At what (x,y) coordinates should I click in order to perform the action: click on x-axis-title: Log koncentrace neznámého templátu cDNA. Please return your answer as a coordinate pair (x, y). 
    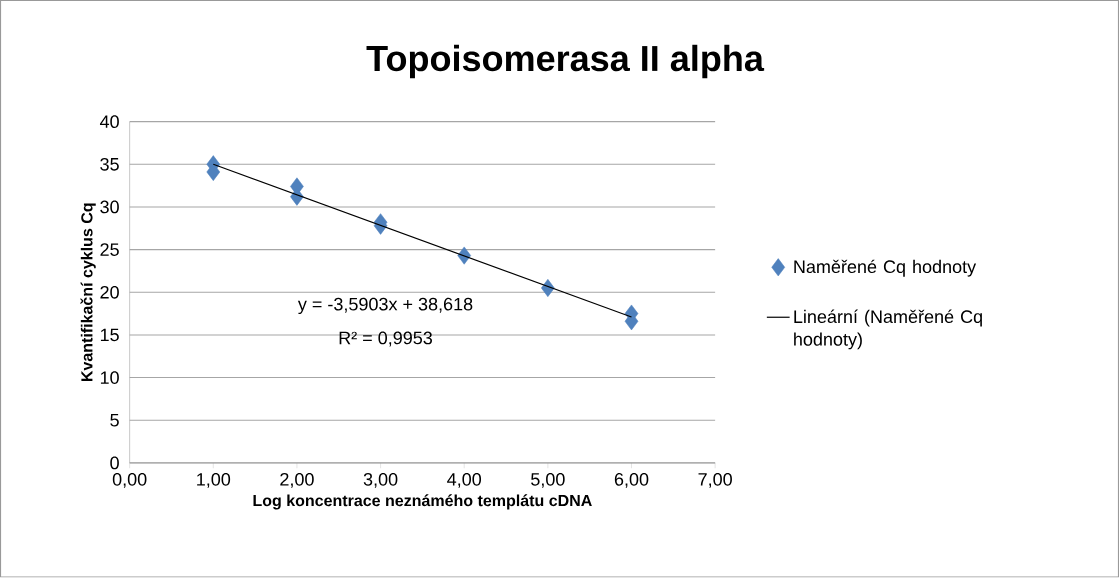
    Looking at the image, I should click on (422, 502).